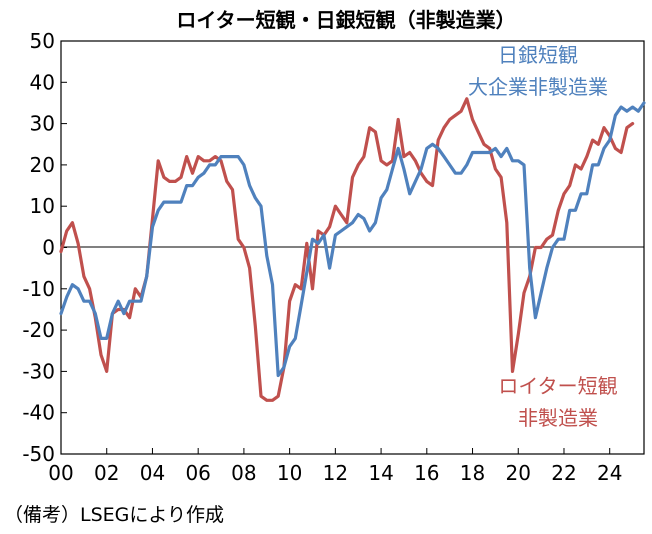 This screenshot has width=652, height=534. What do you see at coordinates (60, 473) in the screenshot?
I see `x-tick-label: 00` at bounding box center [60, 473].